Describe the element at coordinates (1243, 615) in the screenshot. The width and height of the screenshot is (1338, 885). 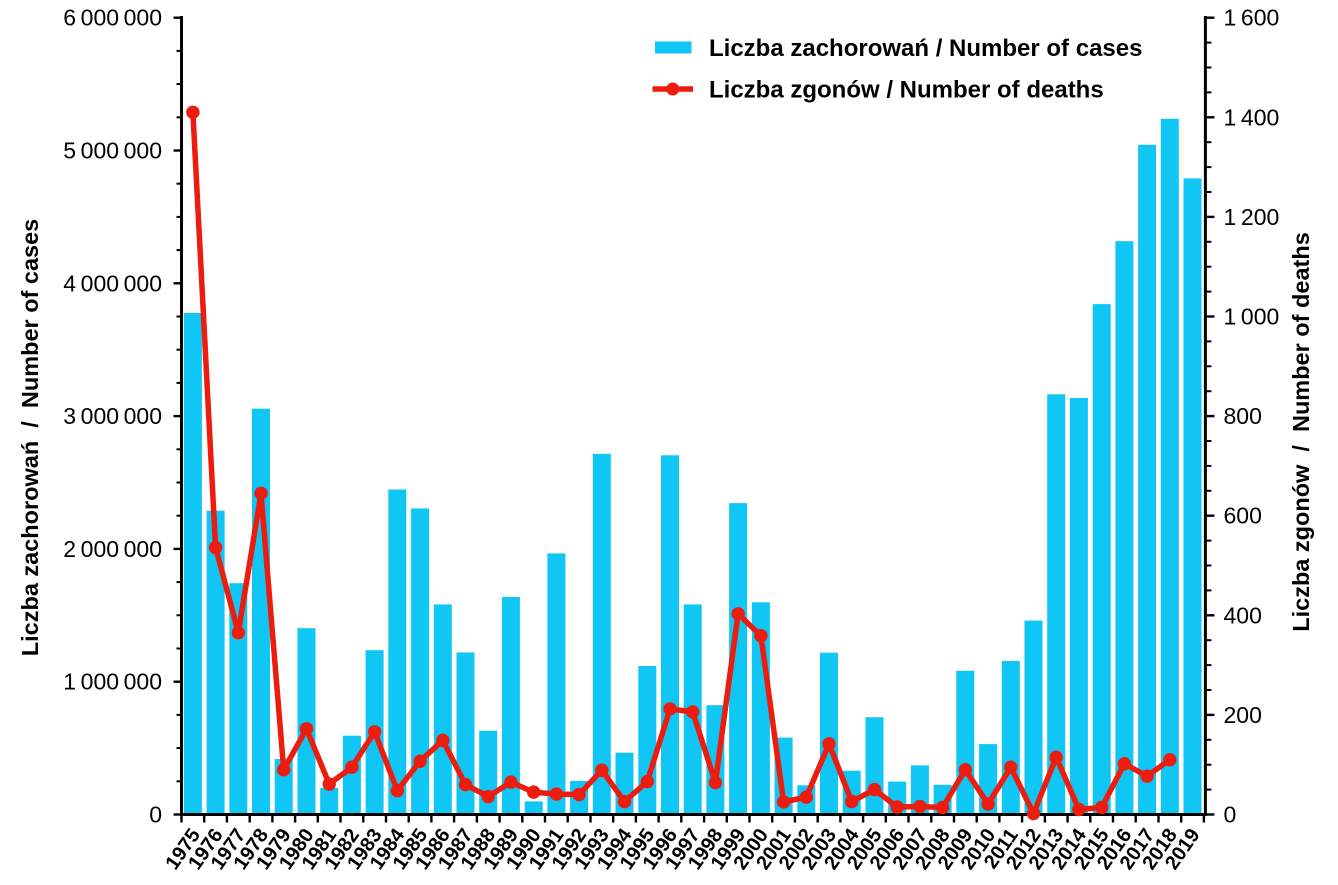
I see `svg-text: 400` at that location.